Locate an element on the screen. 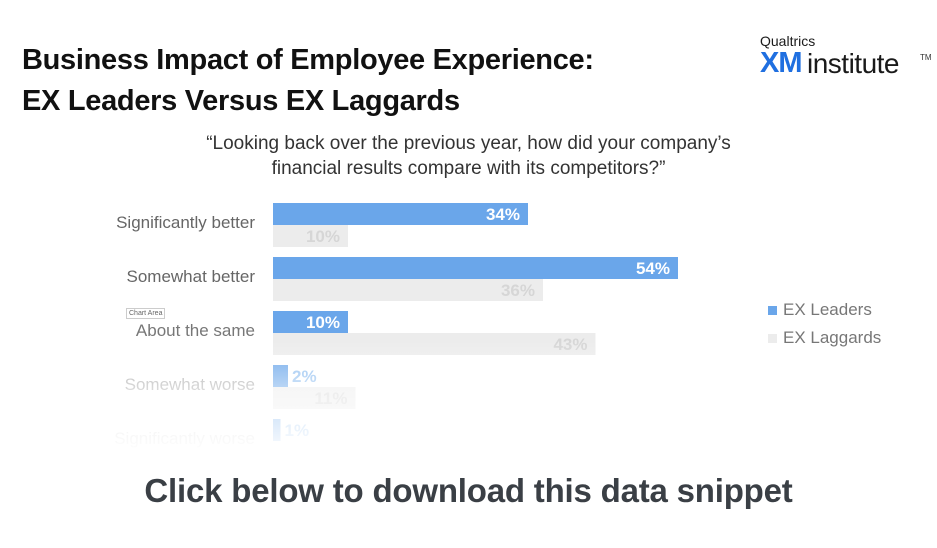 This screenshot has width=937, height=548. bar-ex-leaders-significantly-worse is located at coordinates (277, 430).